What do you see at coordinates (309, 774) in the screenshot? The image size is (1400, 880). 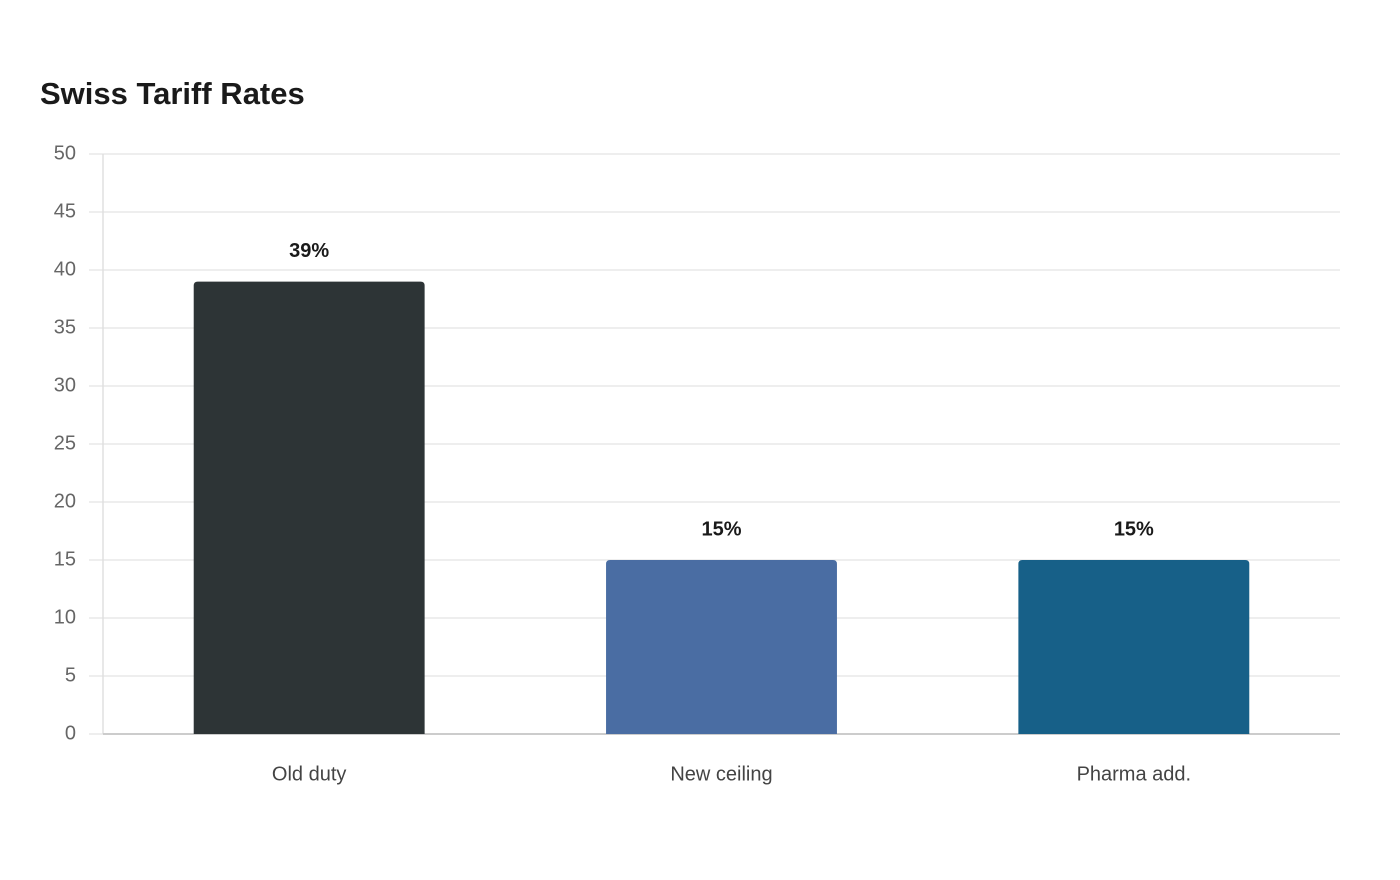 I see `x-tick-label: Old duty` at bounding box center [309, 774].